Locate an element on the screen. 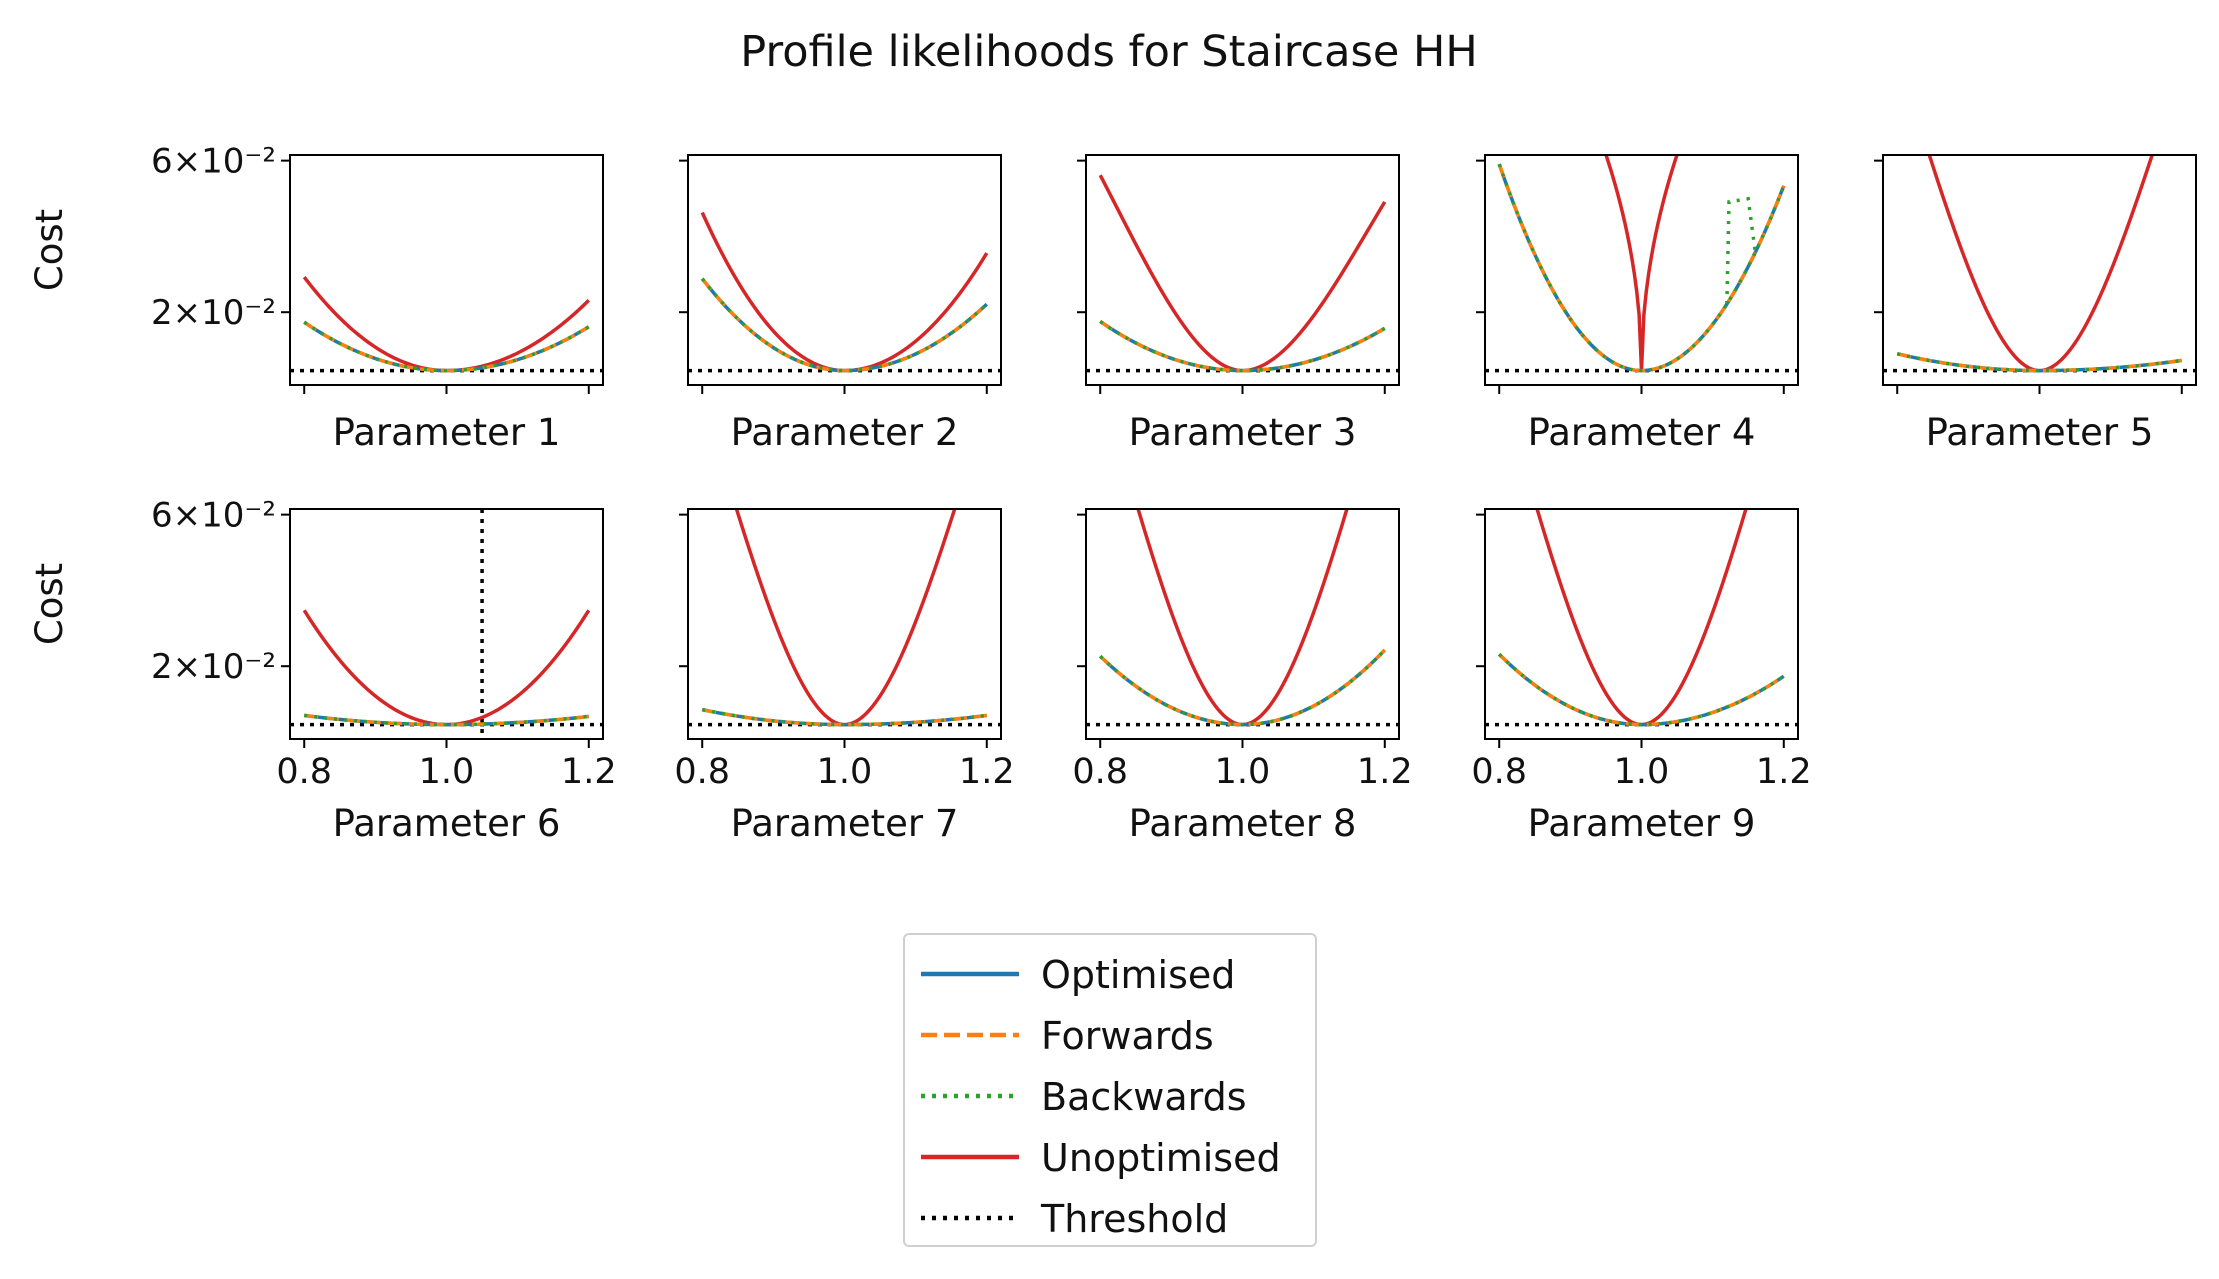  subplot-1: Parameter 1 6×10⁻² 2×10⁻² Cost is located at coordinates (316, 298).